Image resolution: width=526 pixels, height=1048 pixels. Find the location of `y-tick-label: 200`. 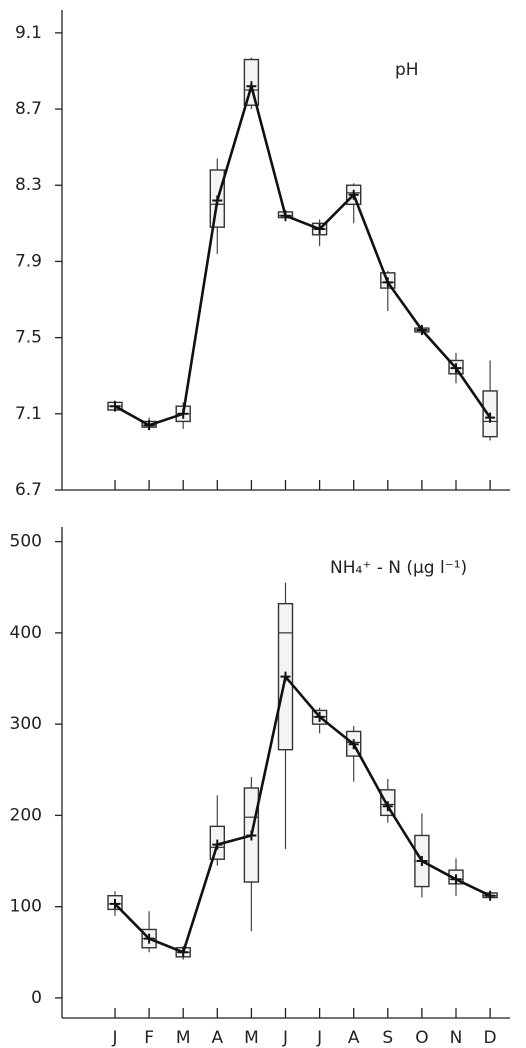

y-tick-label: 200 is located at coordinates (26, 815).